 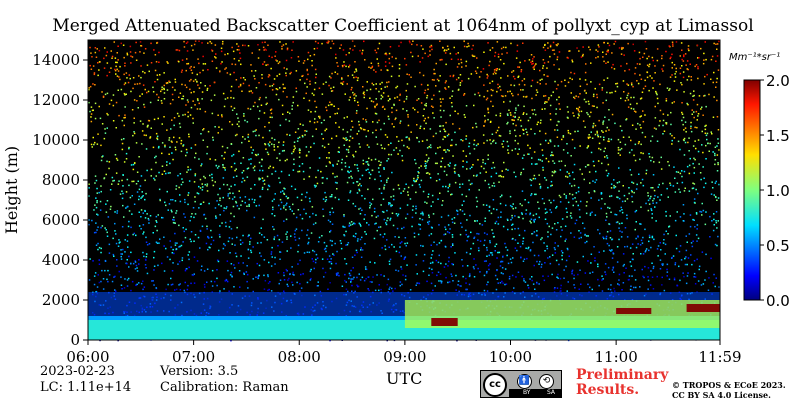 What do you see at coordinates (75, 340) in the screenshot?
I see `y-tick-label: 0` at bounding box center [75, 340].